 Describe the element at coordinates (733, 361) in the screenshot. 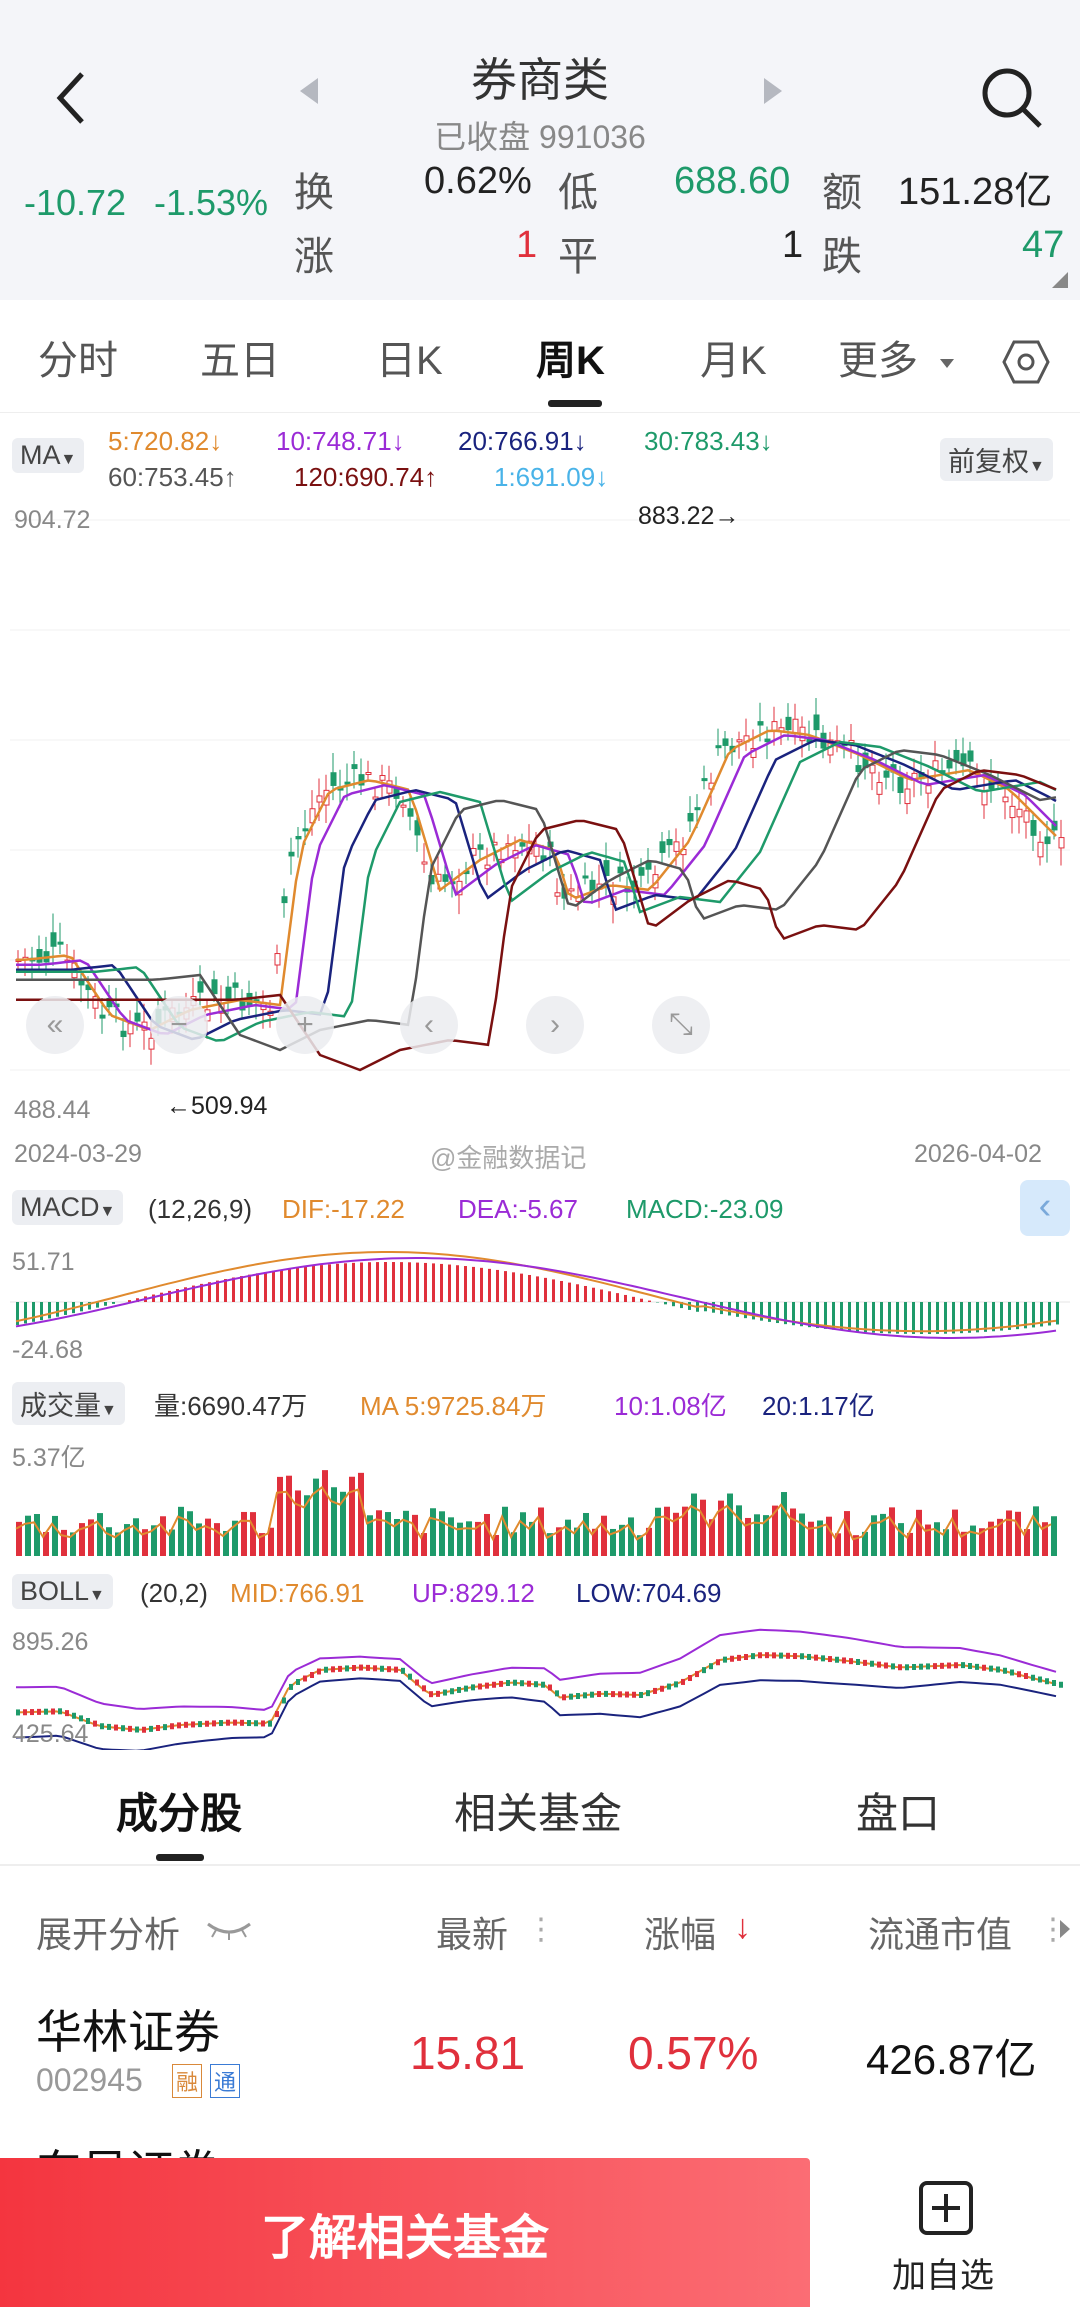

I see `tab-yuek: 月K` at that location.